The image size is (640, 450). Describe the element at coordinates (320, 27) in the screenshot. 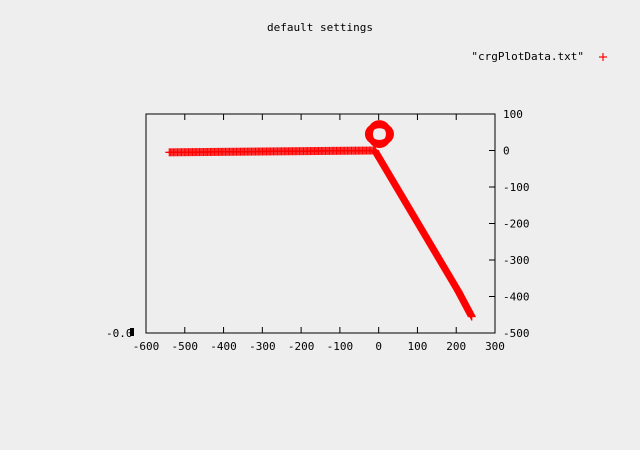

I see `chart-title: default settings` at that location.